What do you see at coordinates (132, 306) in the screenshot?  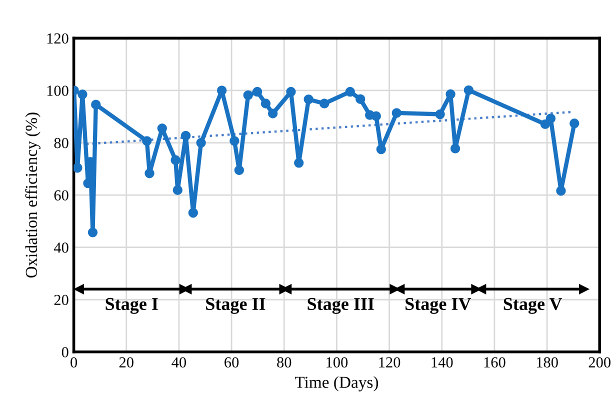 I see `annotation: Stage I` at bounding box center [132, 306].